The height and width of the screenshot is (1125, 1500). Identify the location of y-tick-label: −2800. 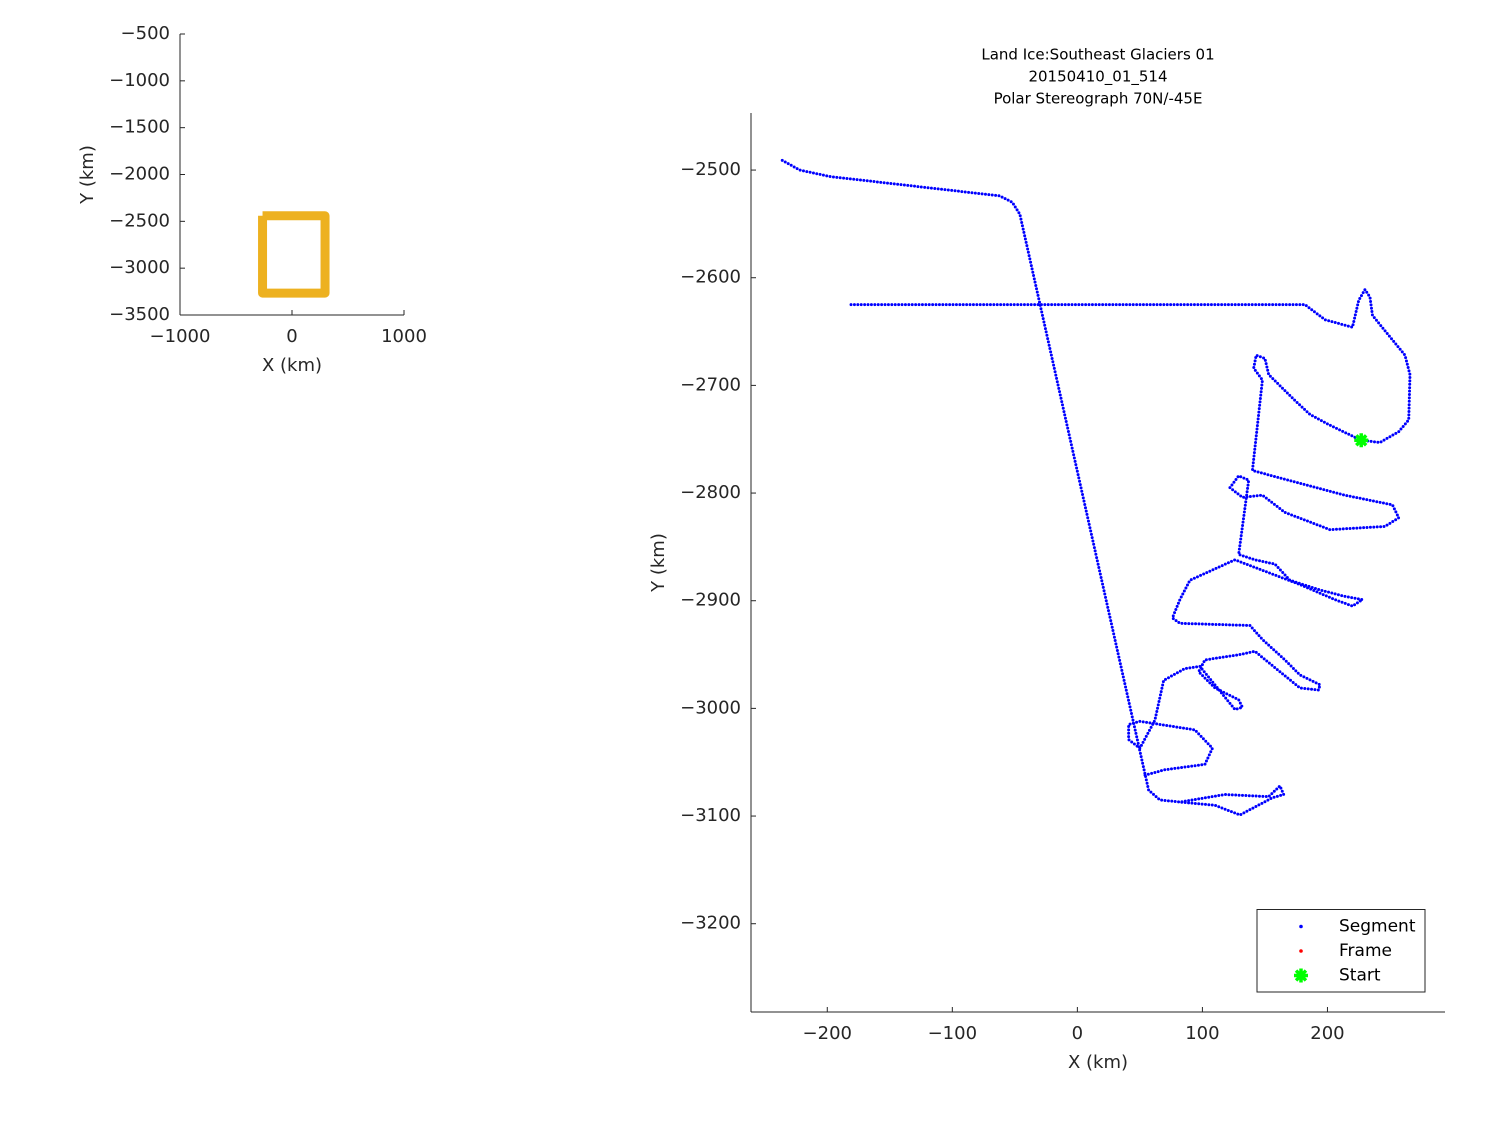
(710, 492).